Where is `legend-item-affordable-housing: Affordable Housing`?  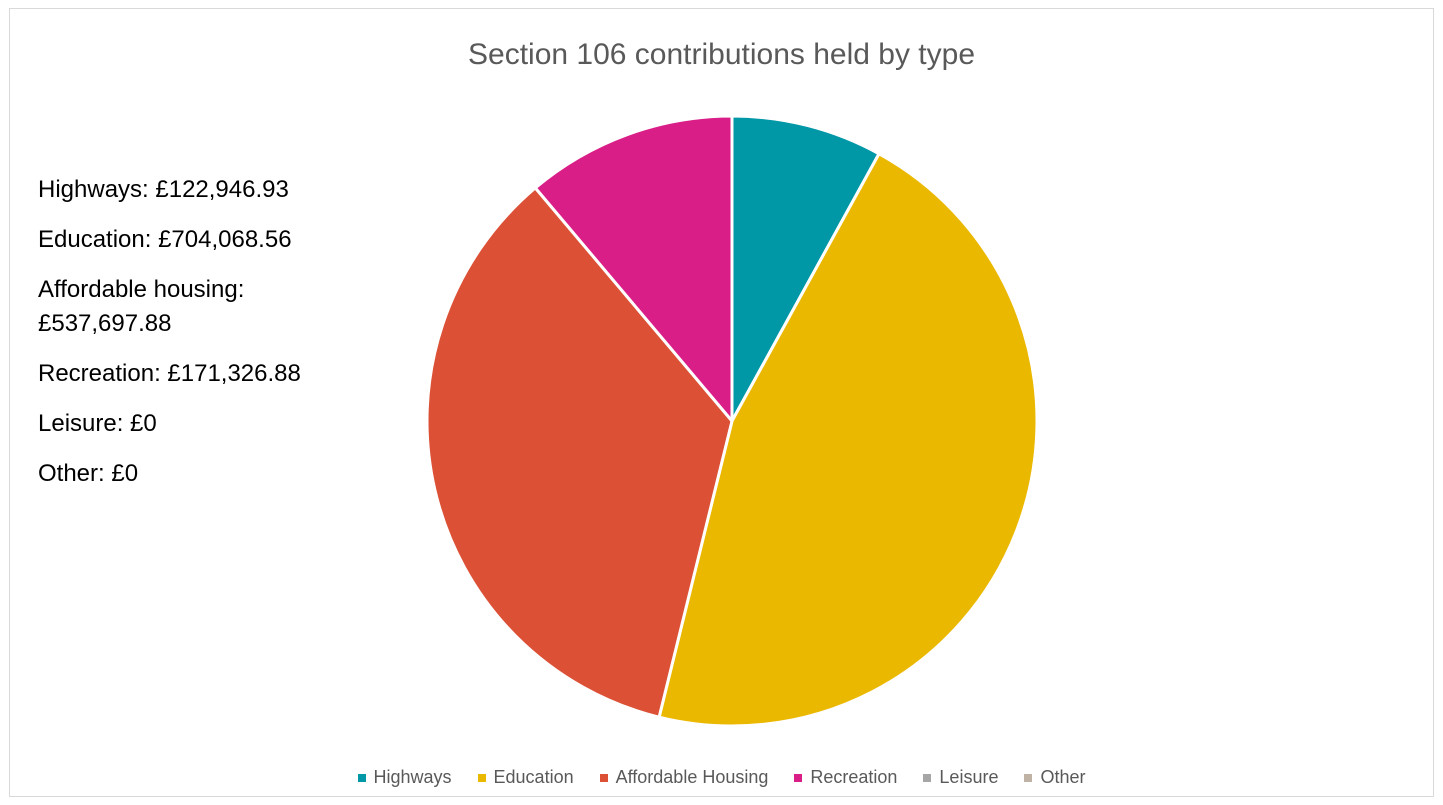 legend-item-affordable-housing: Affordable Housing is located at coordinates (684, 777).